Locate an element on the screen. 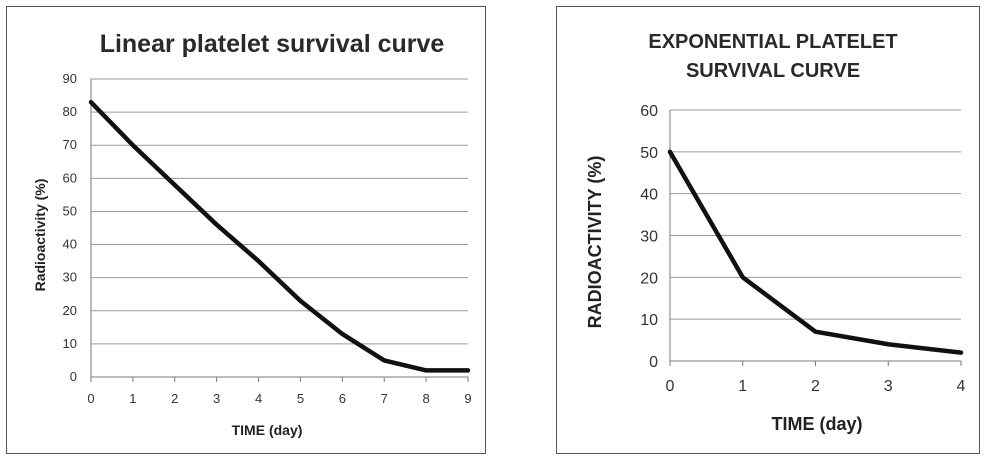 Image resolution: width=984 pixels, height=455 pixels. y-tick-label: 70 is located at coordinates (70, 144).